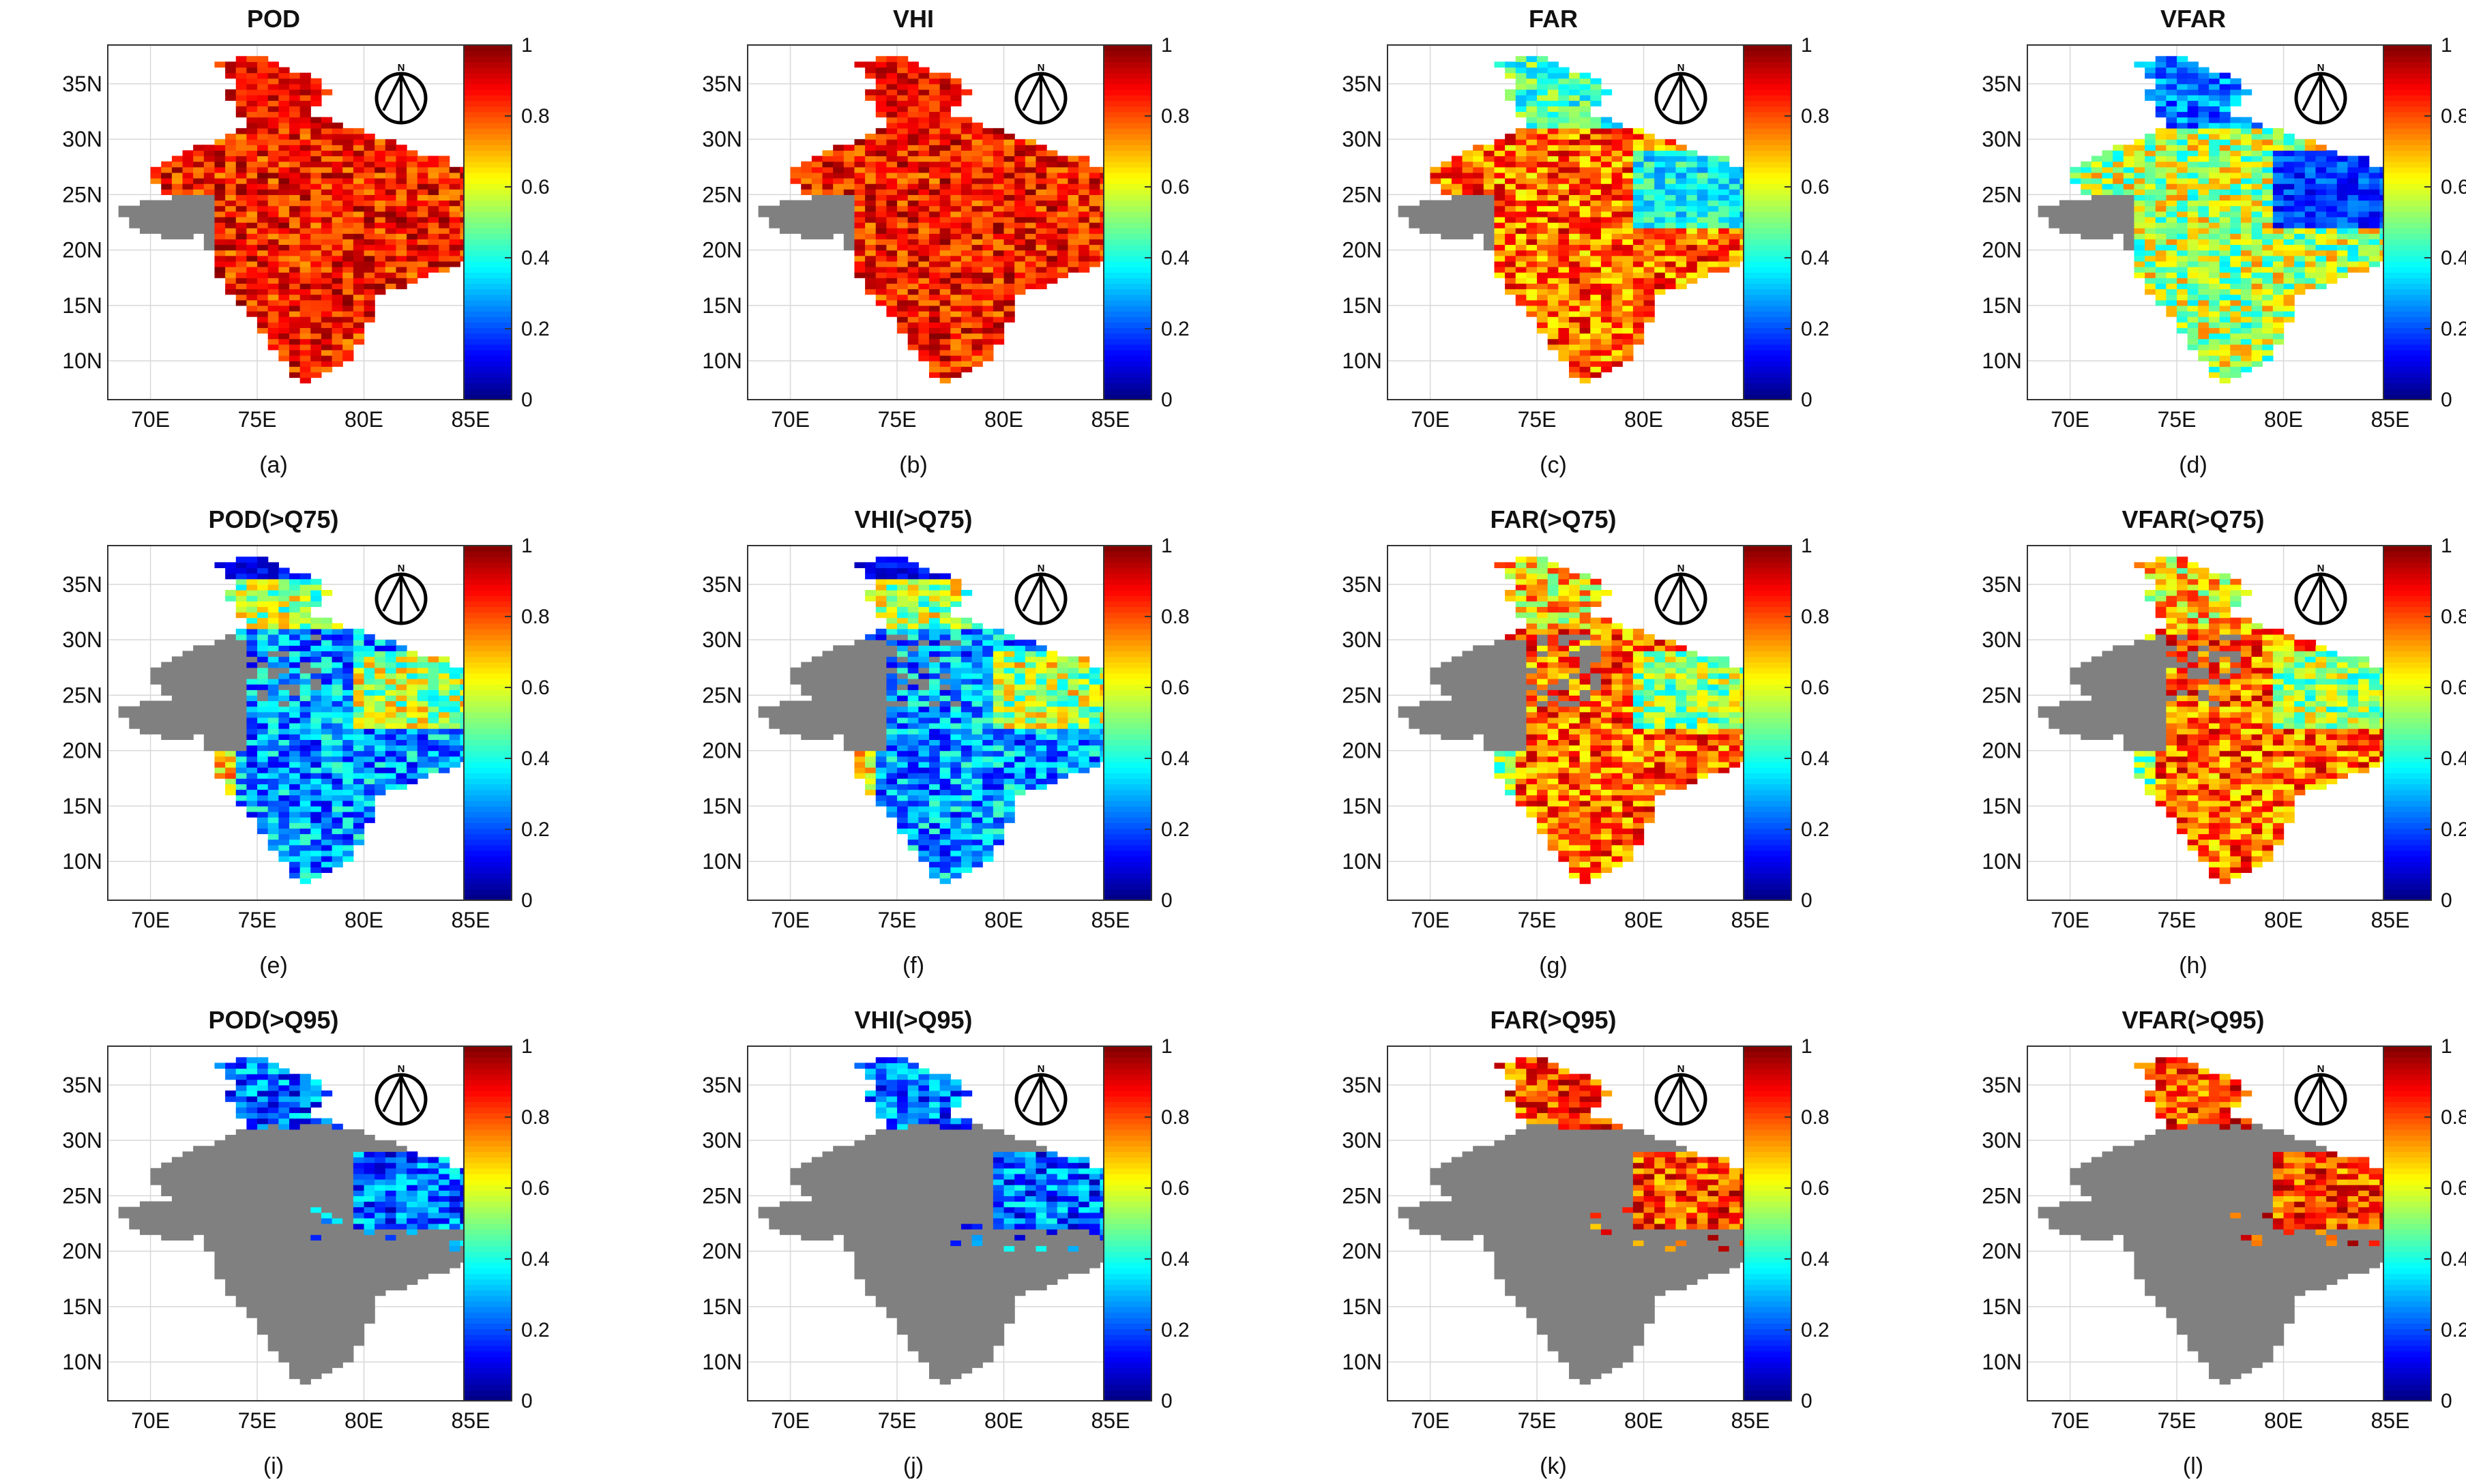  Describe the element at coordinates (401, 68) in the screenshot. I see `north-label: N` at that location.